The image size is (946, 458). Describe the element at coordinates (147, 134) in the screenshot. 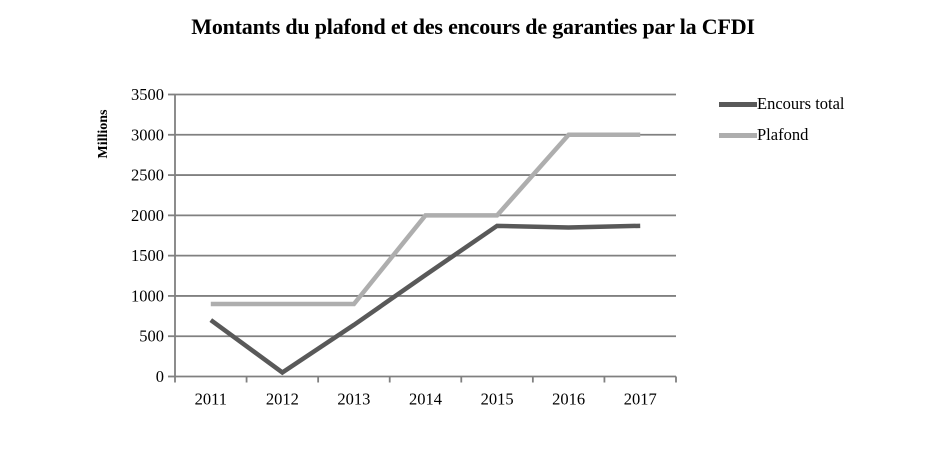

I see `y-tick-label: 3000` at that location.